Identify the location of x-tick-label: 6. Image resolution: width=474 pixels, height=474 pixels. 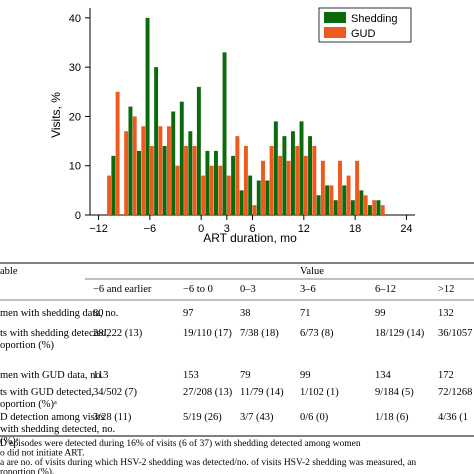
(252, 229).